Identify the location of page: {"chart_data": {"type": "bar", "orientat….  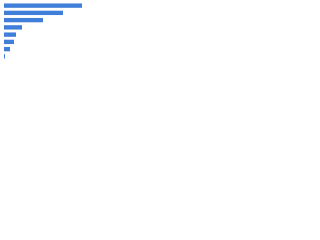
(50, 35).